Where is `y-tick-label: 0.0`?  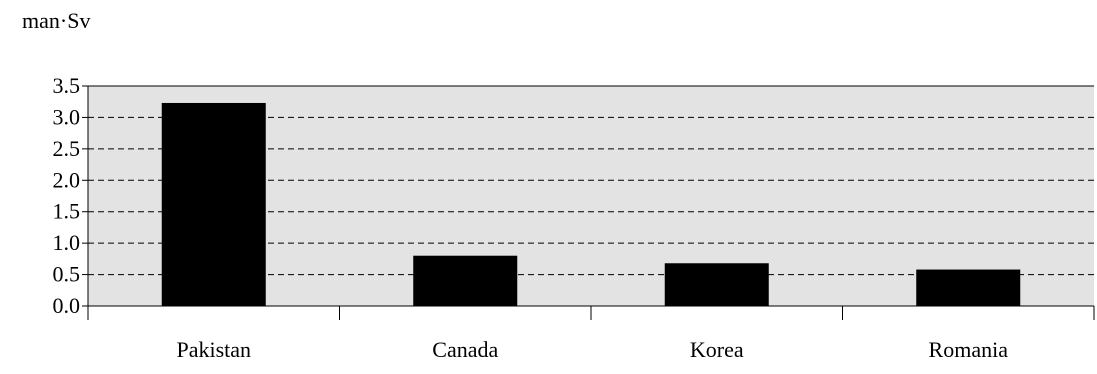
y-tick-label: 0.0 is located at coordinates (67, 305).